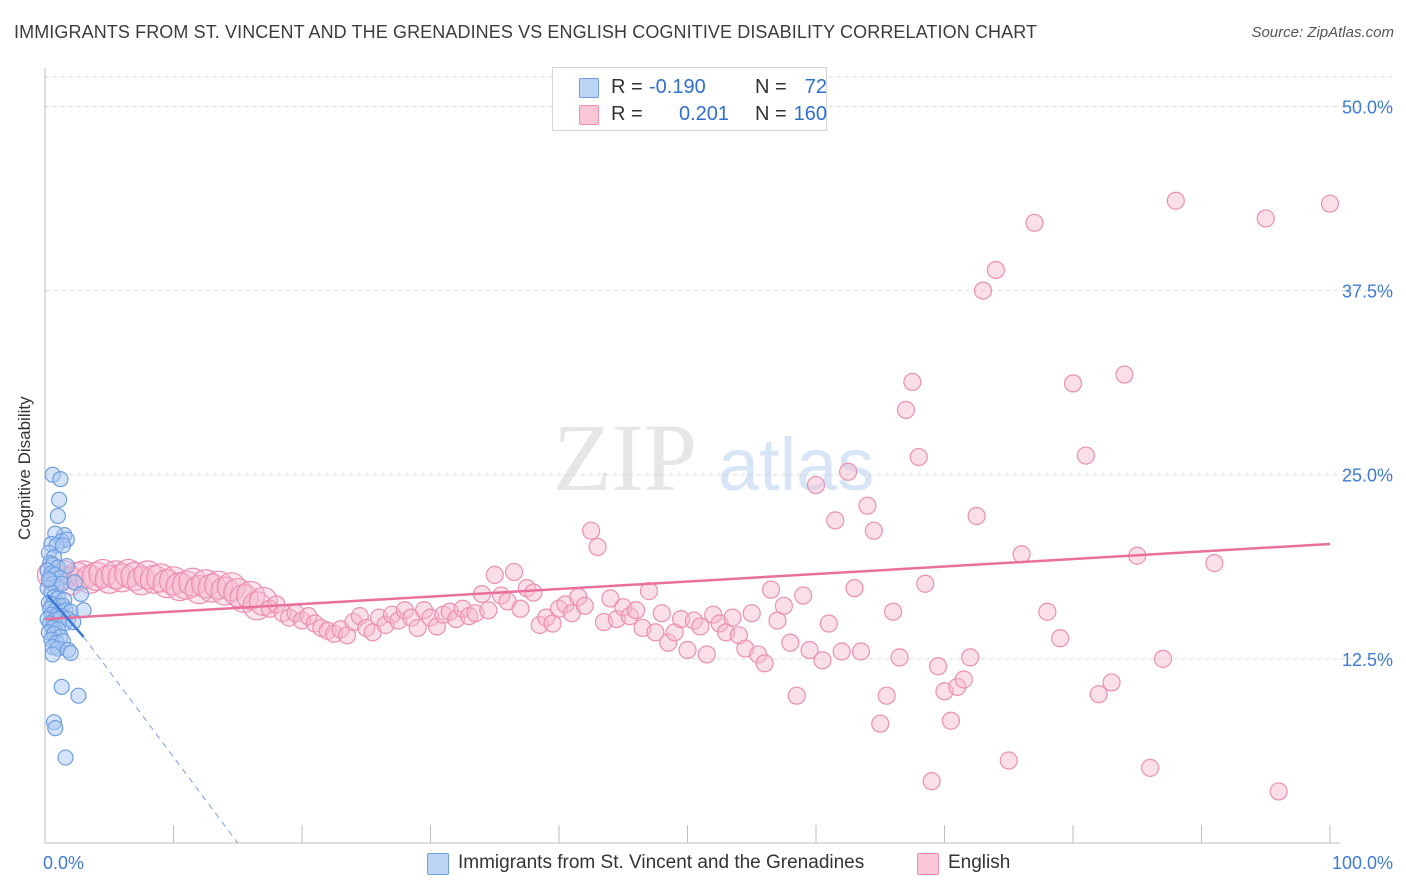  Describe the element at coordinates (589, 115) in the screenshot. I see `legend-swatch-pink` at that location.